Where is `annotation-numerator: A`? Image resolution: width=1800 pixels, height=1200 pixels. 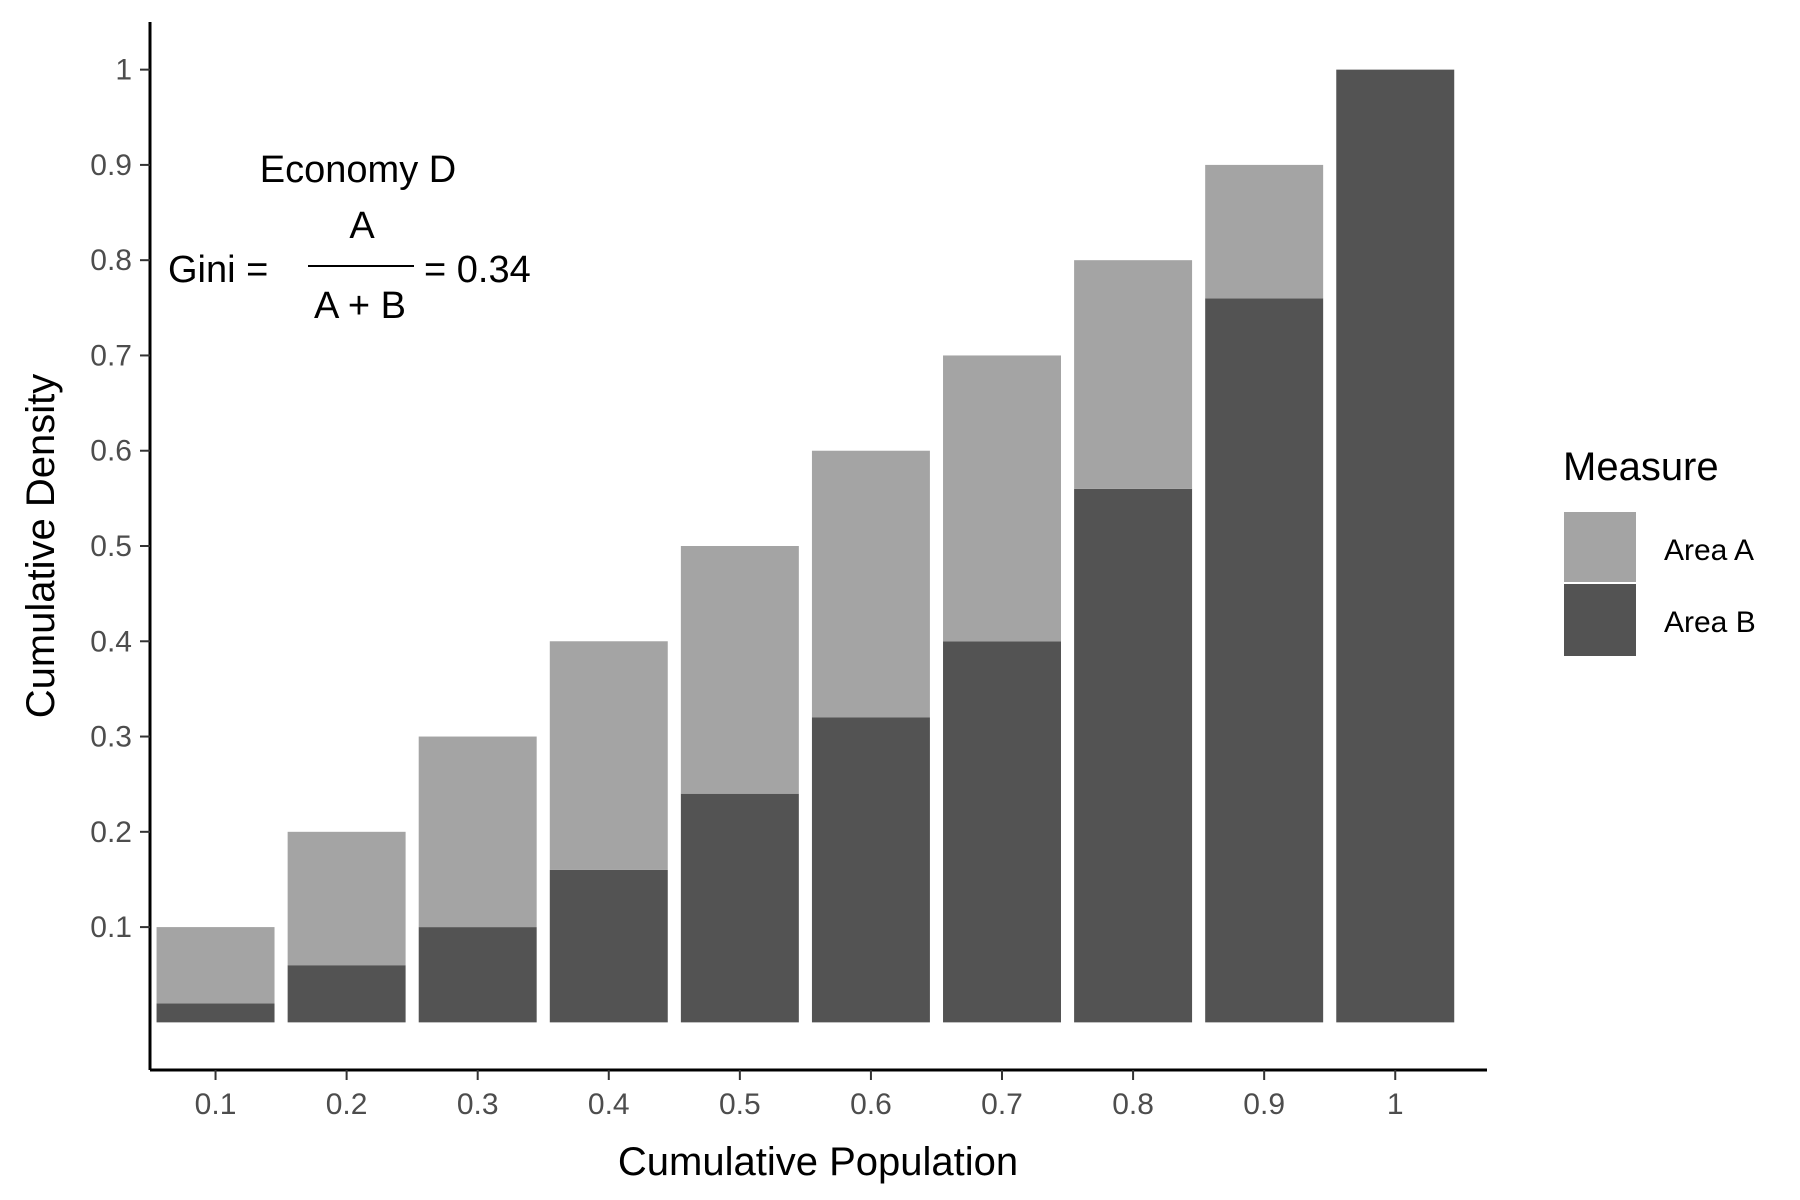 annotation-numerator: A is located at coordinates (362, 226).